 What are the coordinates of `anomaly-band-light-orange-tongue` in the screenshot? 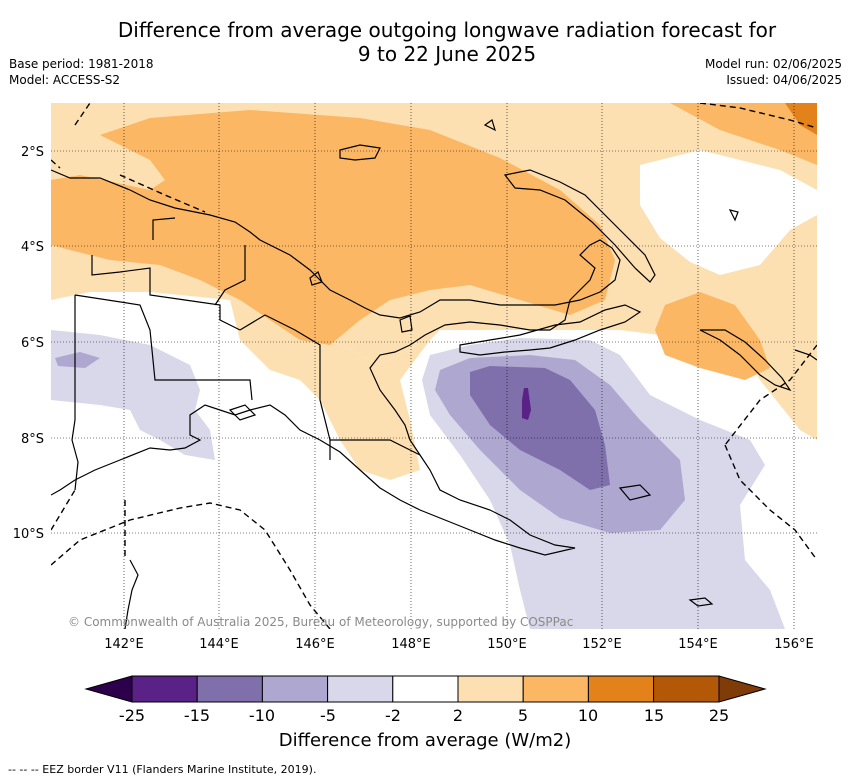 It's located at (335, 390).